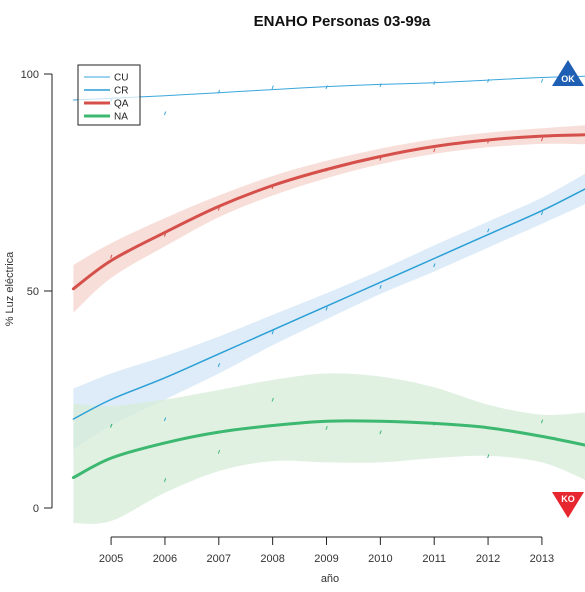 The image size is (585, 592). Describe the element at coordinates (568, 73) in the screenshot. I see `marker-ok` at that location.